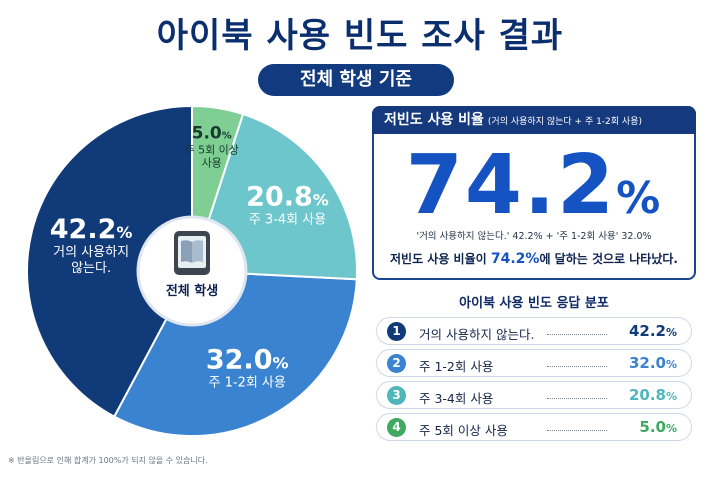 Image resolution: width=720 pixels, height=480 pixels. What do you see at coordinates (511, 185) in the screenshot?
I see `summary-value: 74.2` at bounding box center [511, 185].